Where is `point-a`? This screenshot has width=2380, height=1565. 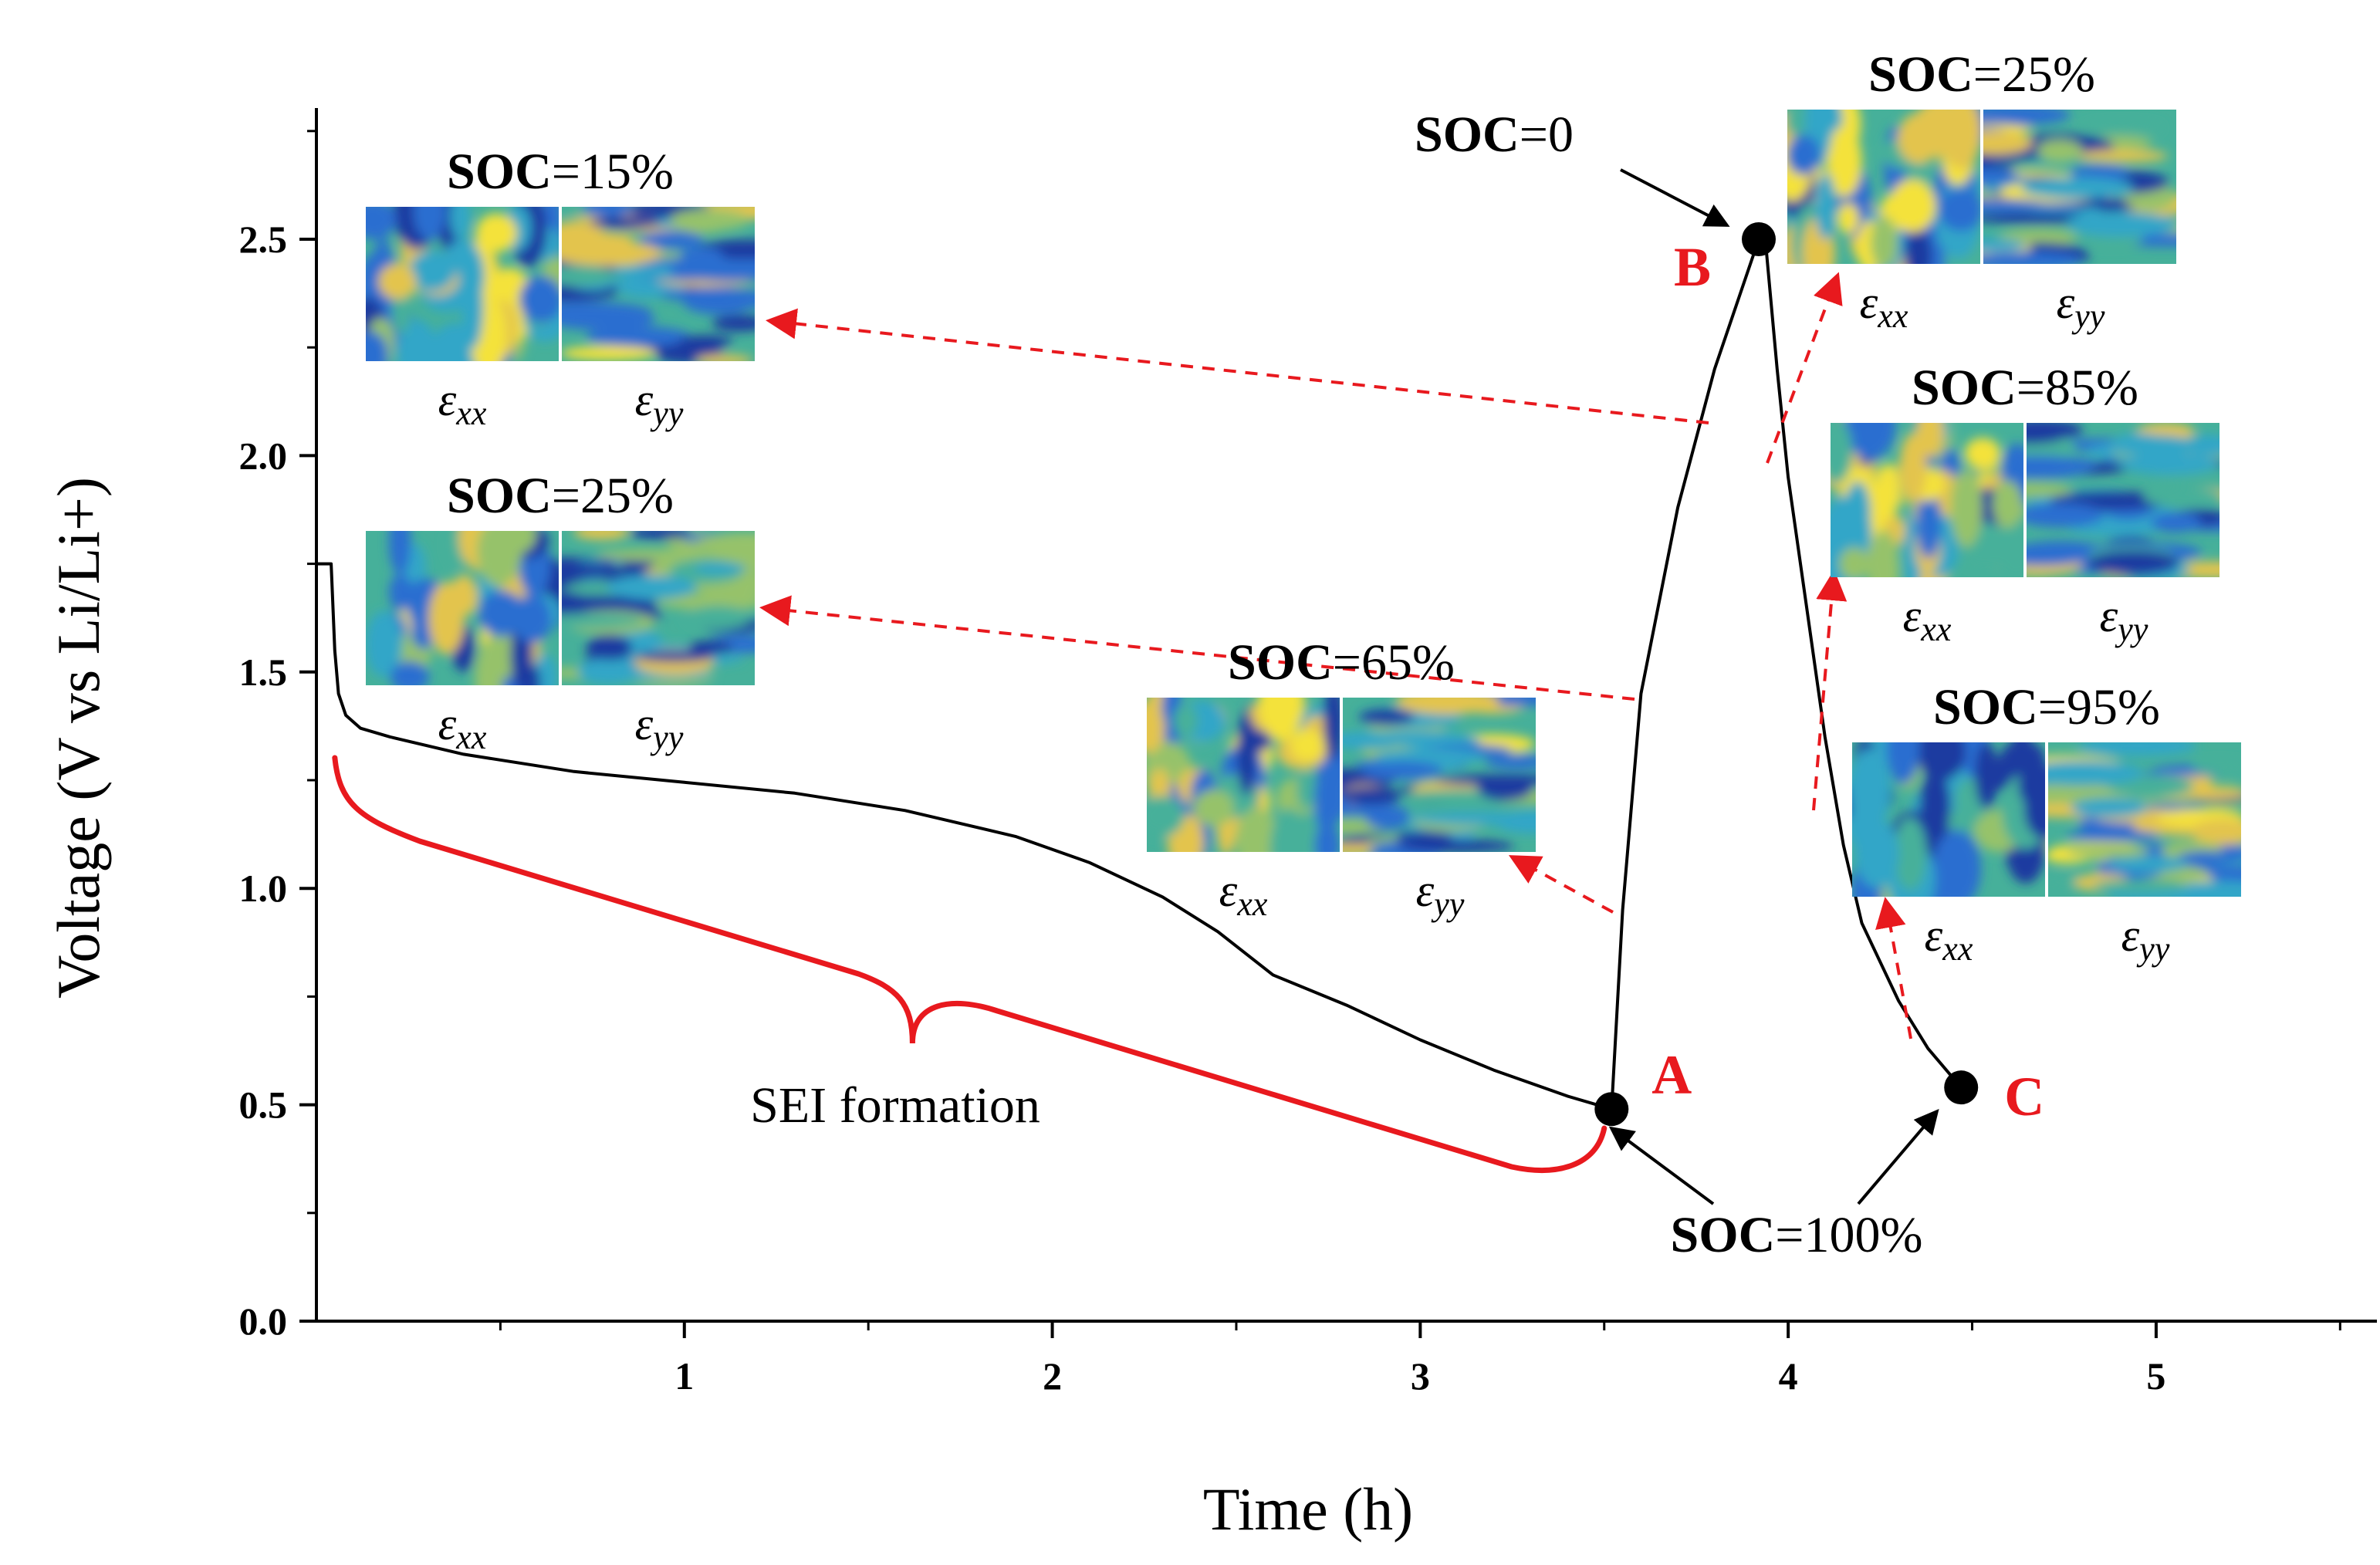
point-a is located at coordinates (1612, 1109).